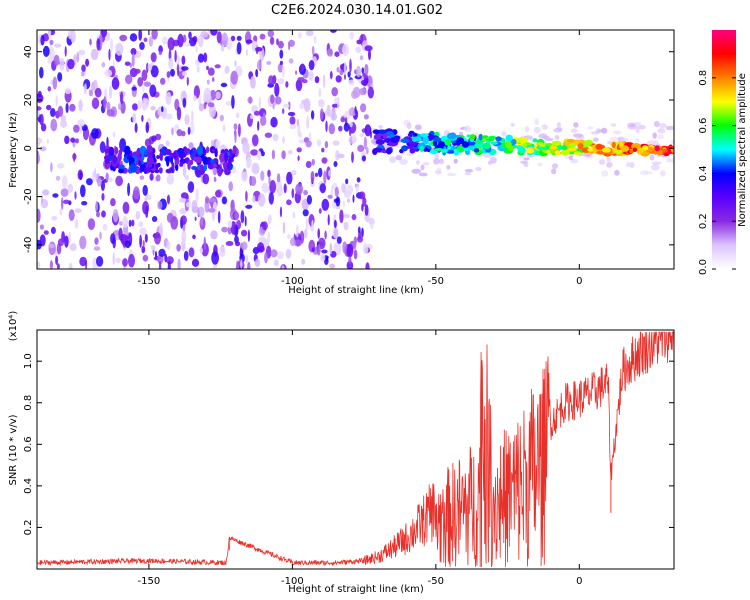 The height and width of the screenshot is (600, 750). Describe the element at coordinates (357, 10) in the screenshot. I see `figure-title: C2E6.2024.030.14.01.G02` at that location.